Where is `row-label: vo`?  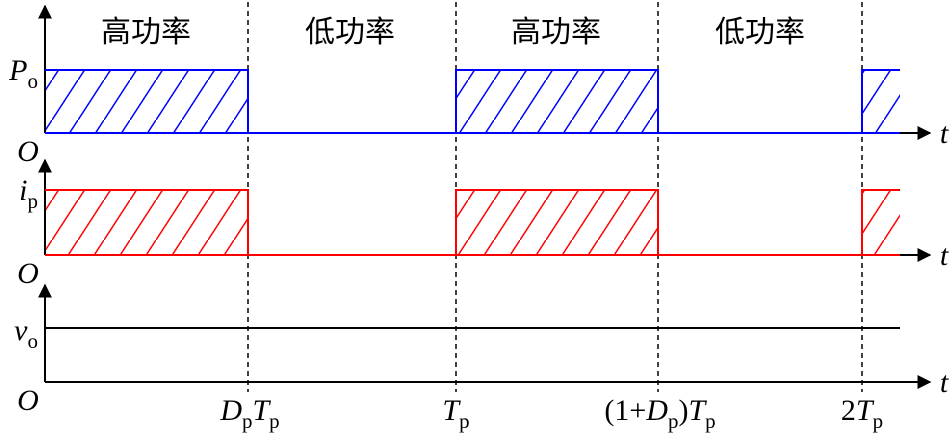 row-label: vo is located at coordinates (26, 333).